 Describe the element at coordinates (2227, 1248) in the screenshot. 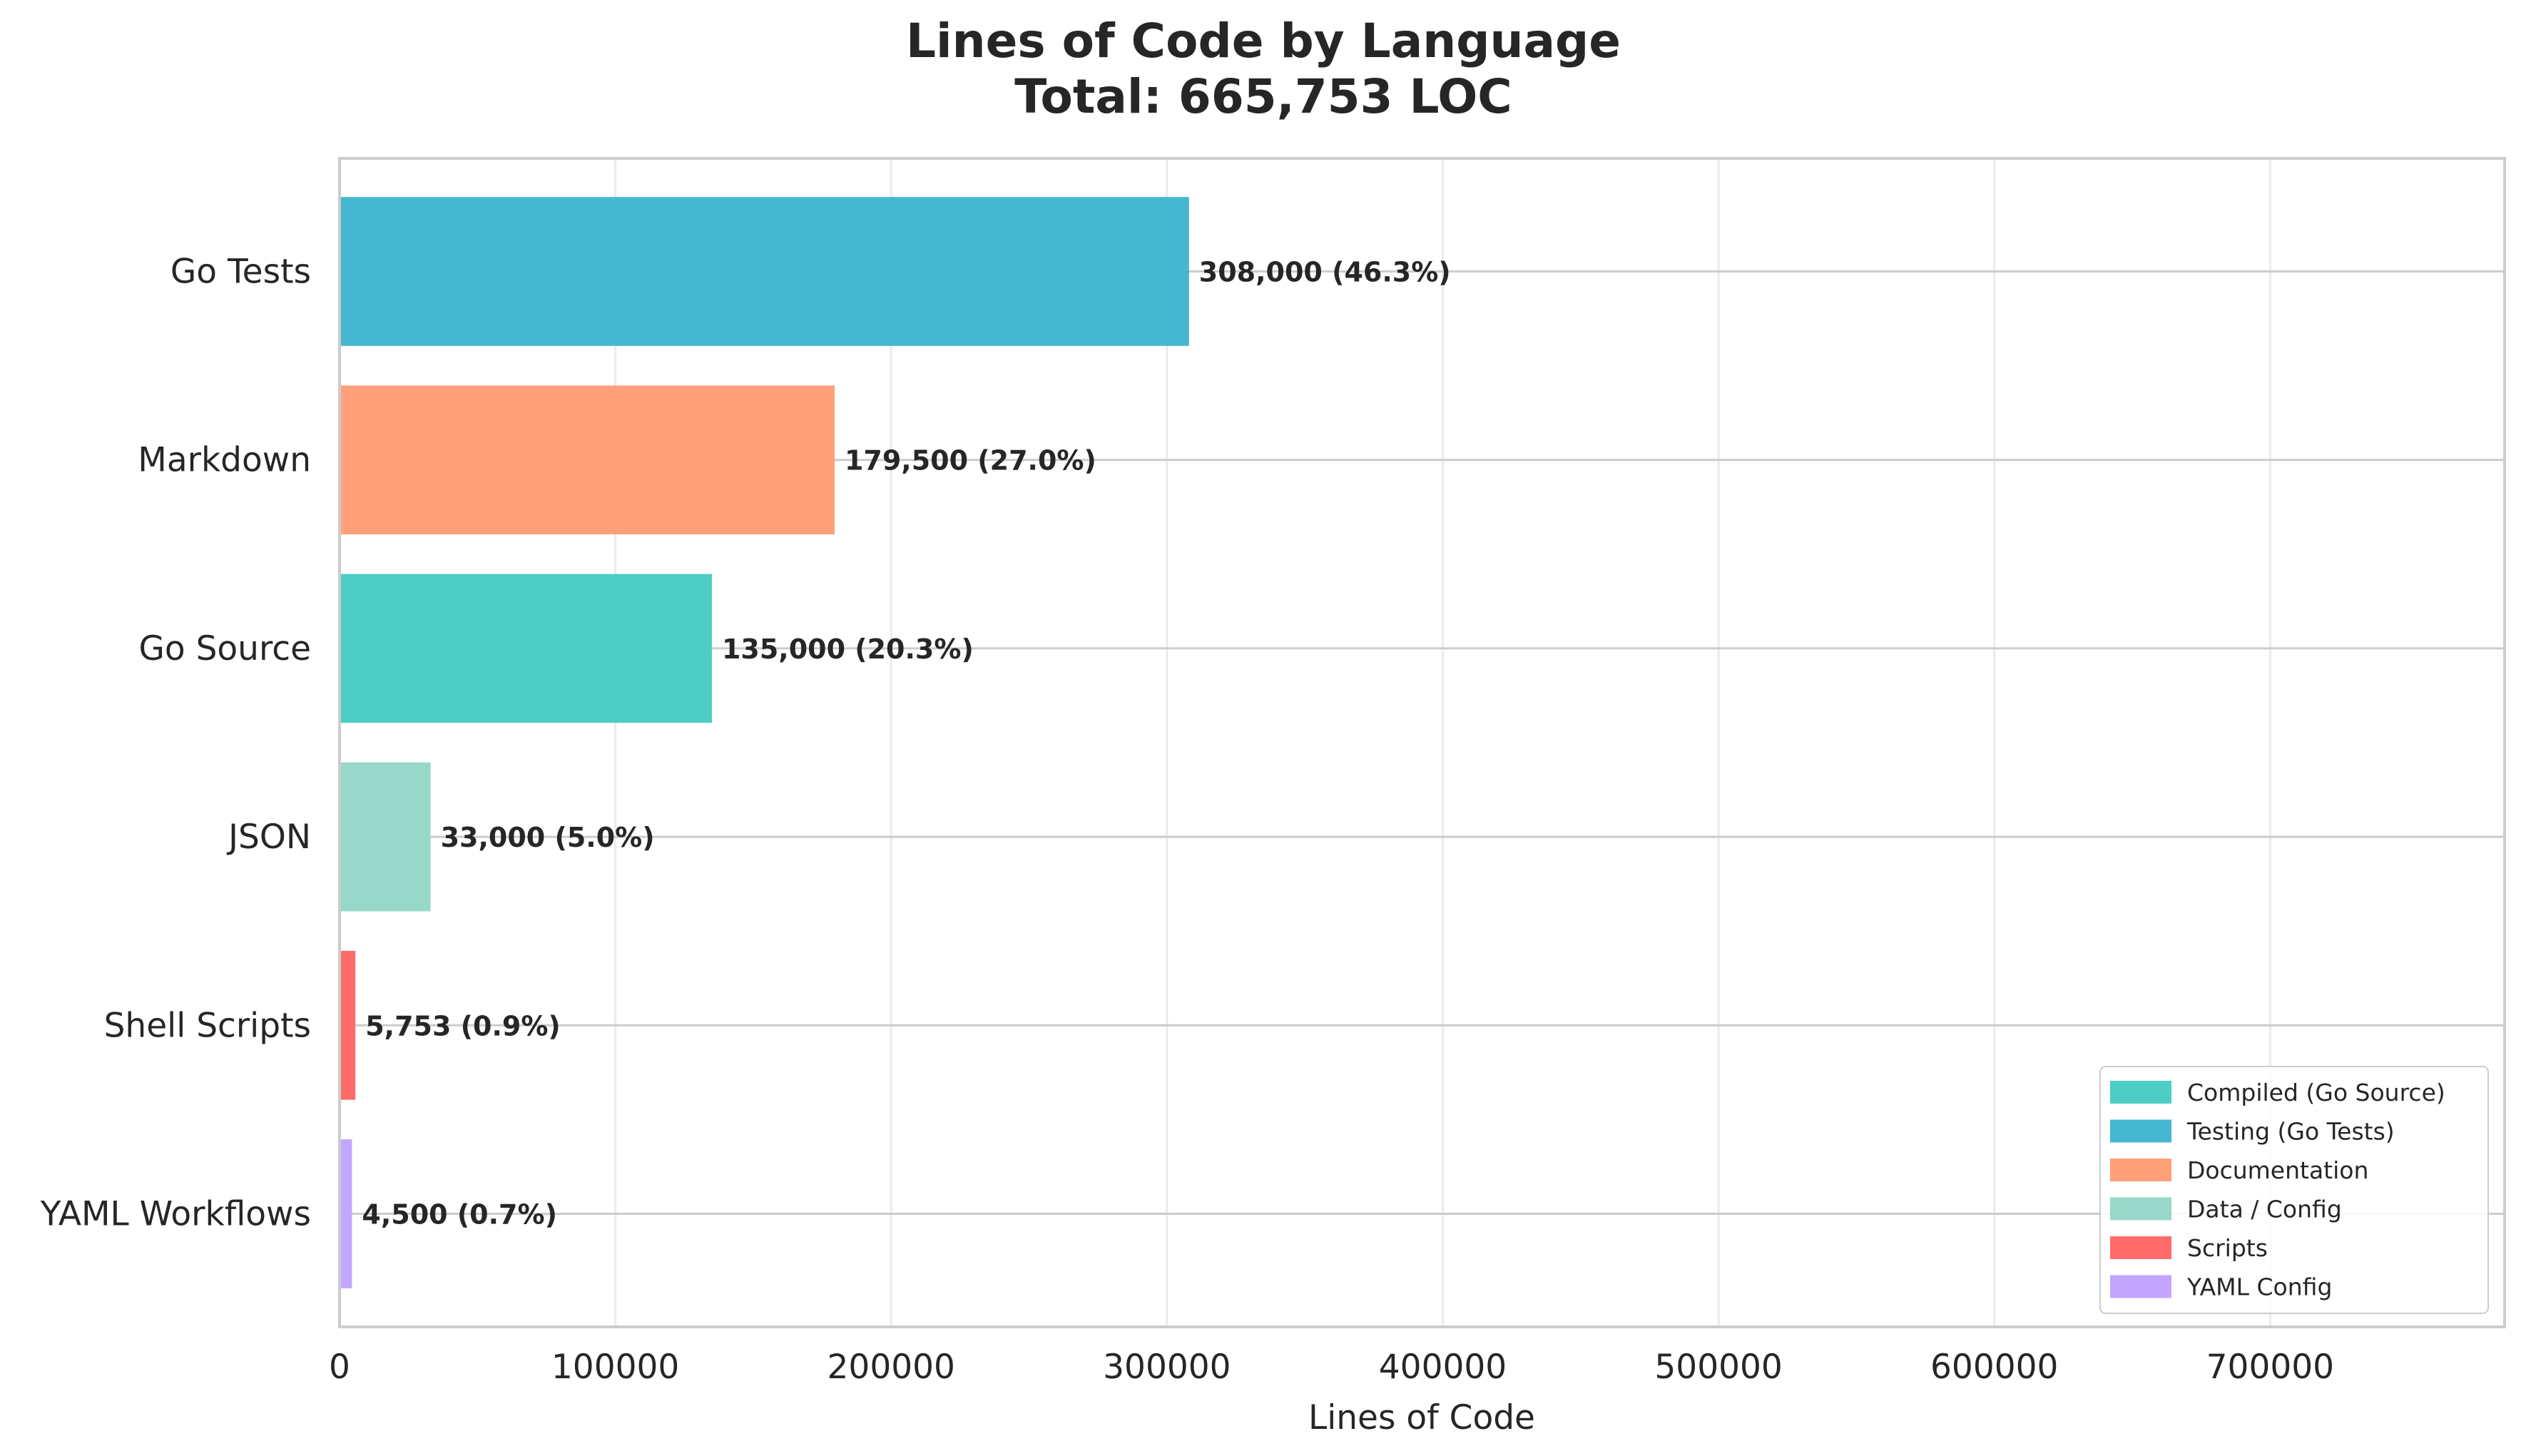

I see `legend-label: Scripts` at that location.